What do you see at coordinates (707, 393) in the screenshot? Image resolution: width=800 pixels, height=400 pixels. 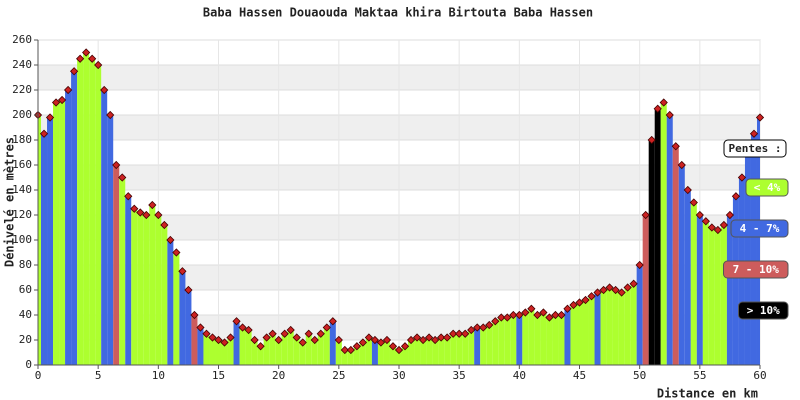 I see `x-axis-title: Distance en km` at bounding box center [707, 393].